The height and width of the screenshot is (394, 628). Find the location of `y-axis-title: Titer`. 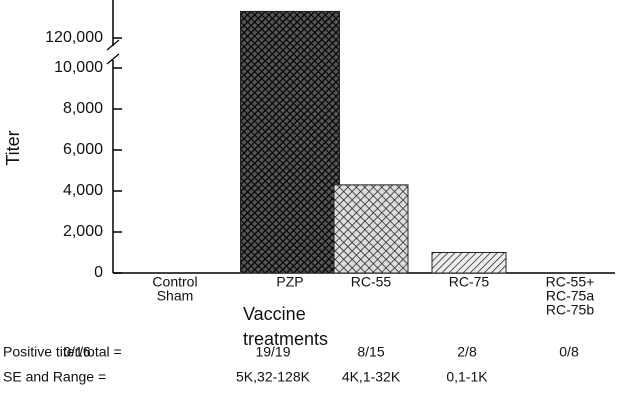

y-axis-title: Titer is located at coordinates (13, 147).